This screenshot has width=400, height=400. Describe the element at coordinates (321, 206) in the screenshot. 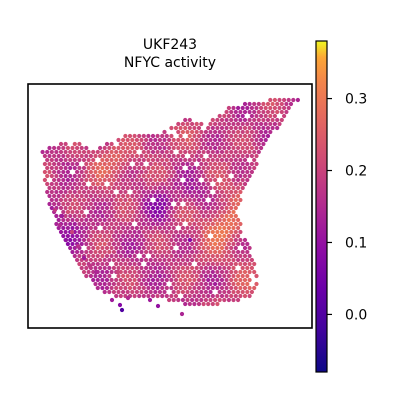

I see `colorbar-gradient` at that location.